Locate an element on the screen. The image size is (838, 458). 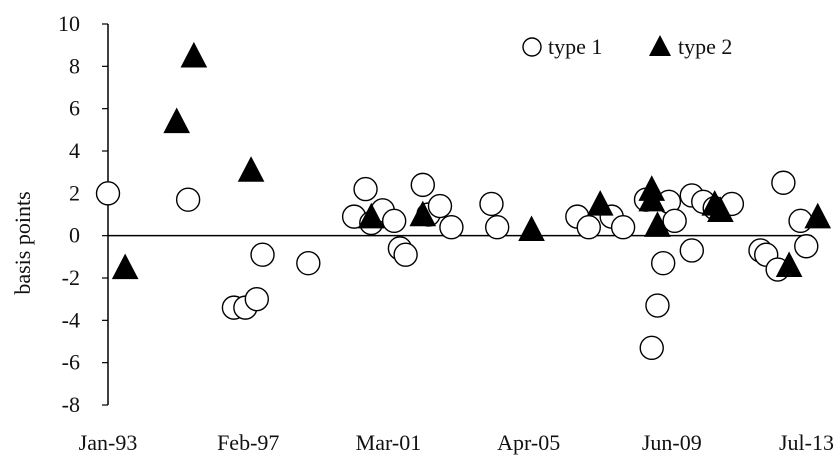
legend-item-2: type 2 is located at coordinates (690, 46).